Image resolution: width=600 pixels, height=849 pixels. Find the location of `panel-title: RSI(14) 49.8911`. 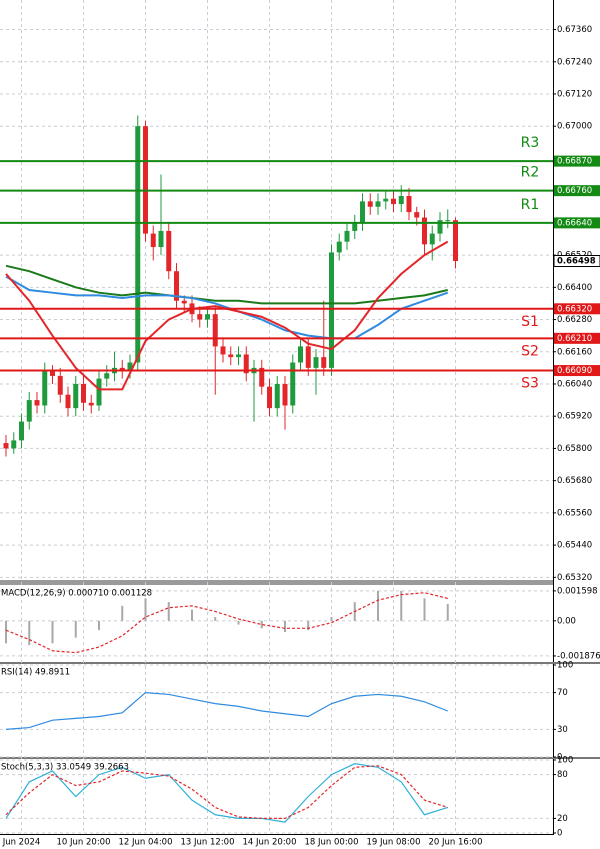

panel-title: RSI(14) 49.8911 is located at coordinates (35, 673).